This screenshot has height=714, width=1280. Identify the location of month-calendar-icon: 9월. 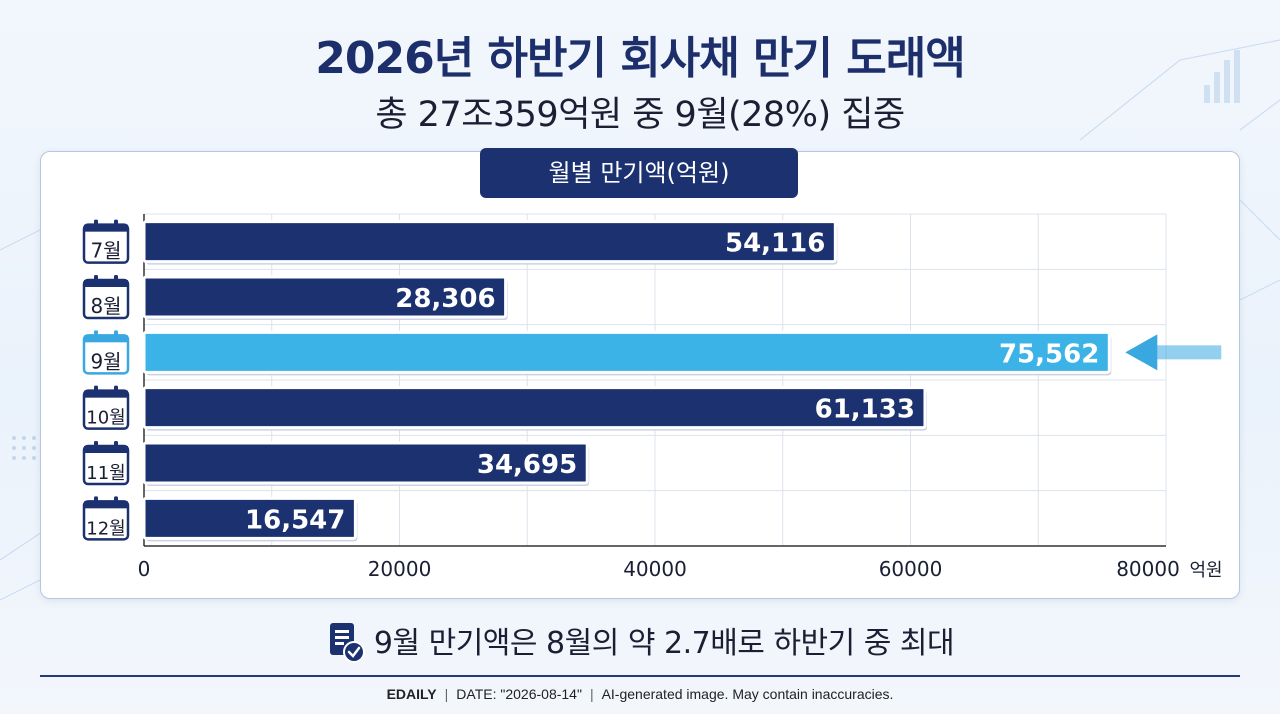
(106, 352).